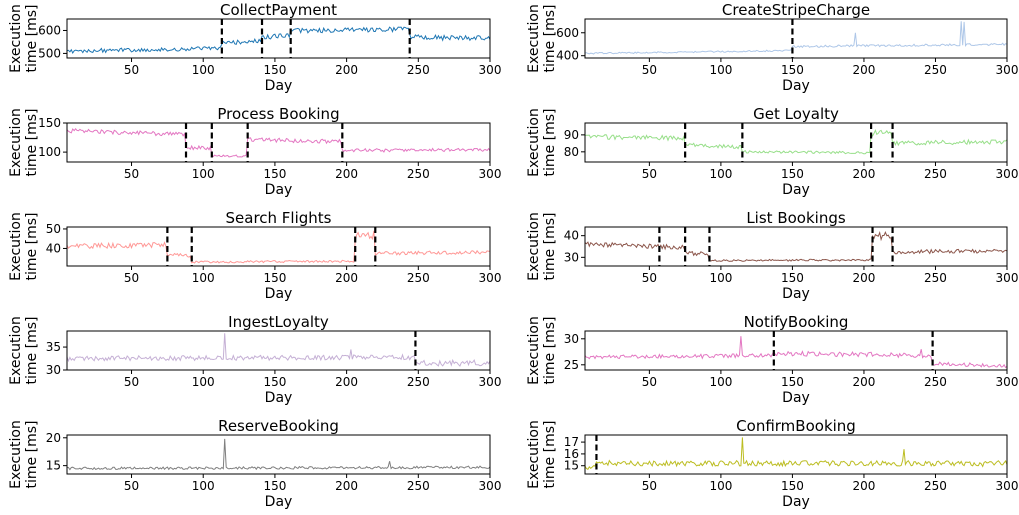 The height and width of the screenshot is (515, 1019). I want to click on subplot-title: CollectPayment, so click(278, 10).